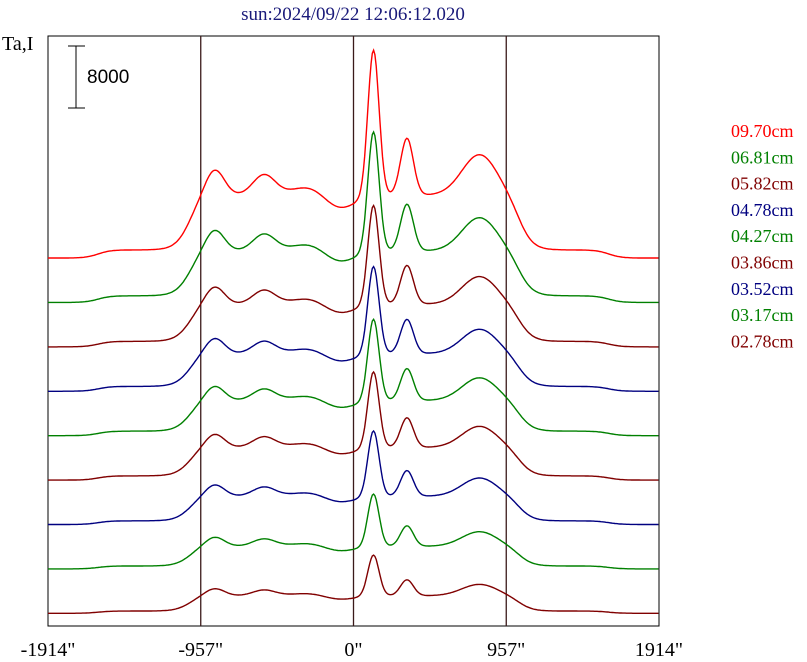 The width and height of the screenshot is (807, 662). Describe the element at coordinates (762, 210) in the screenshot. I see `legend-entry-3: 04.78cm` at that location.